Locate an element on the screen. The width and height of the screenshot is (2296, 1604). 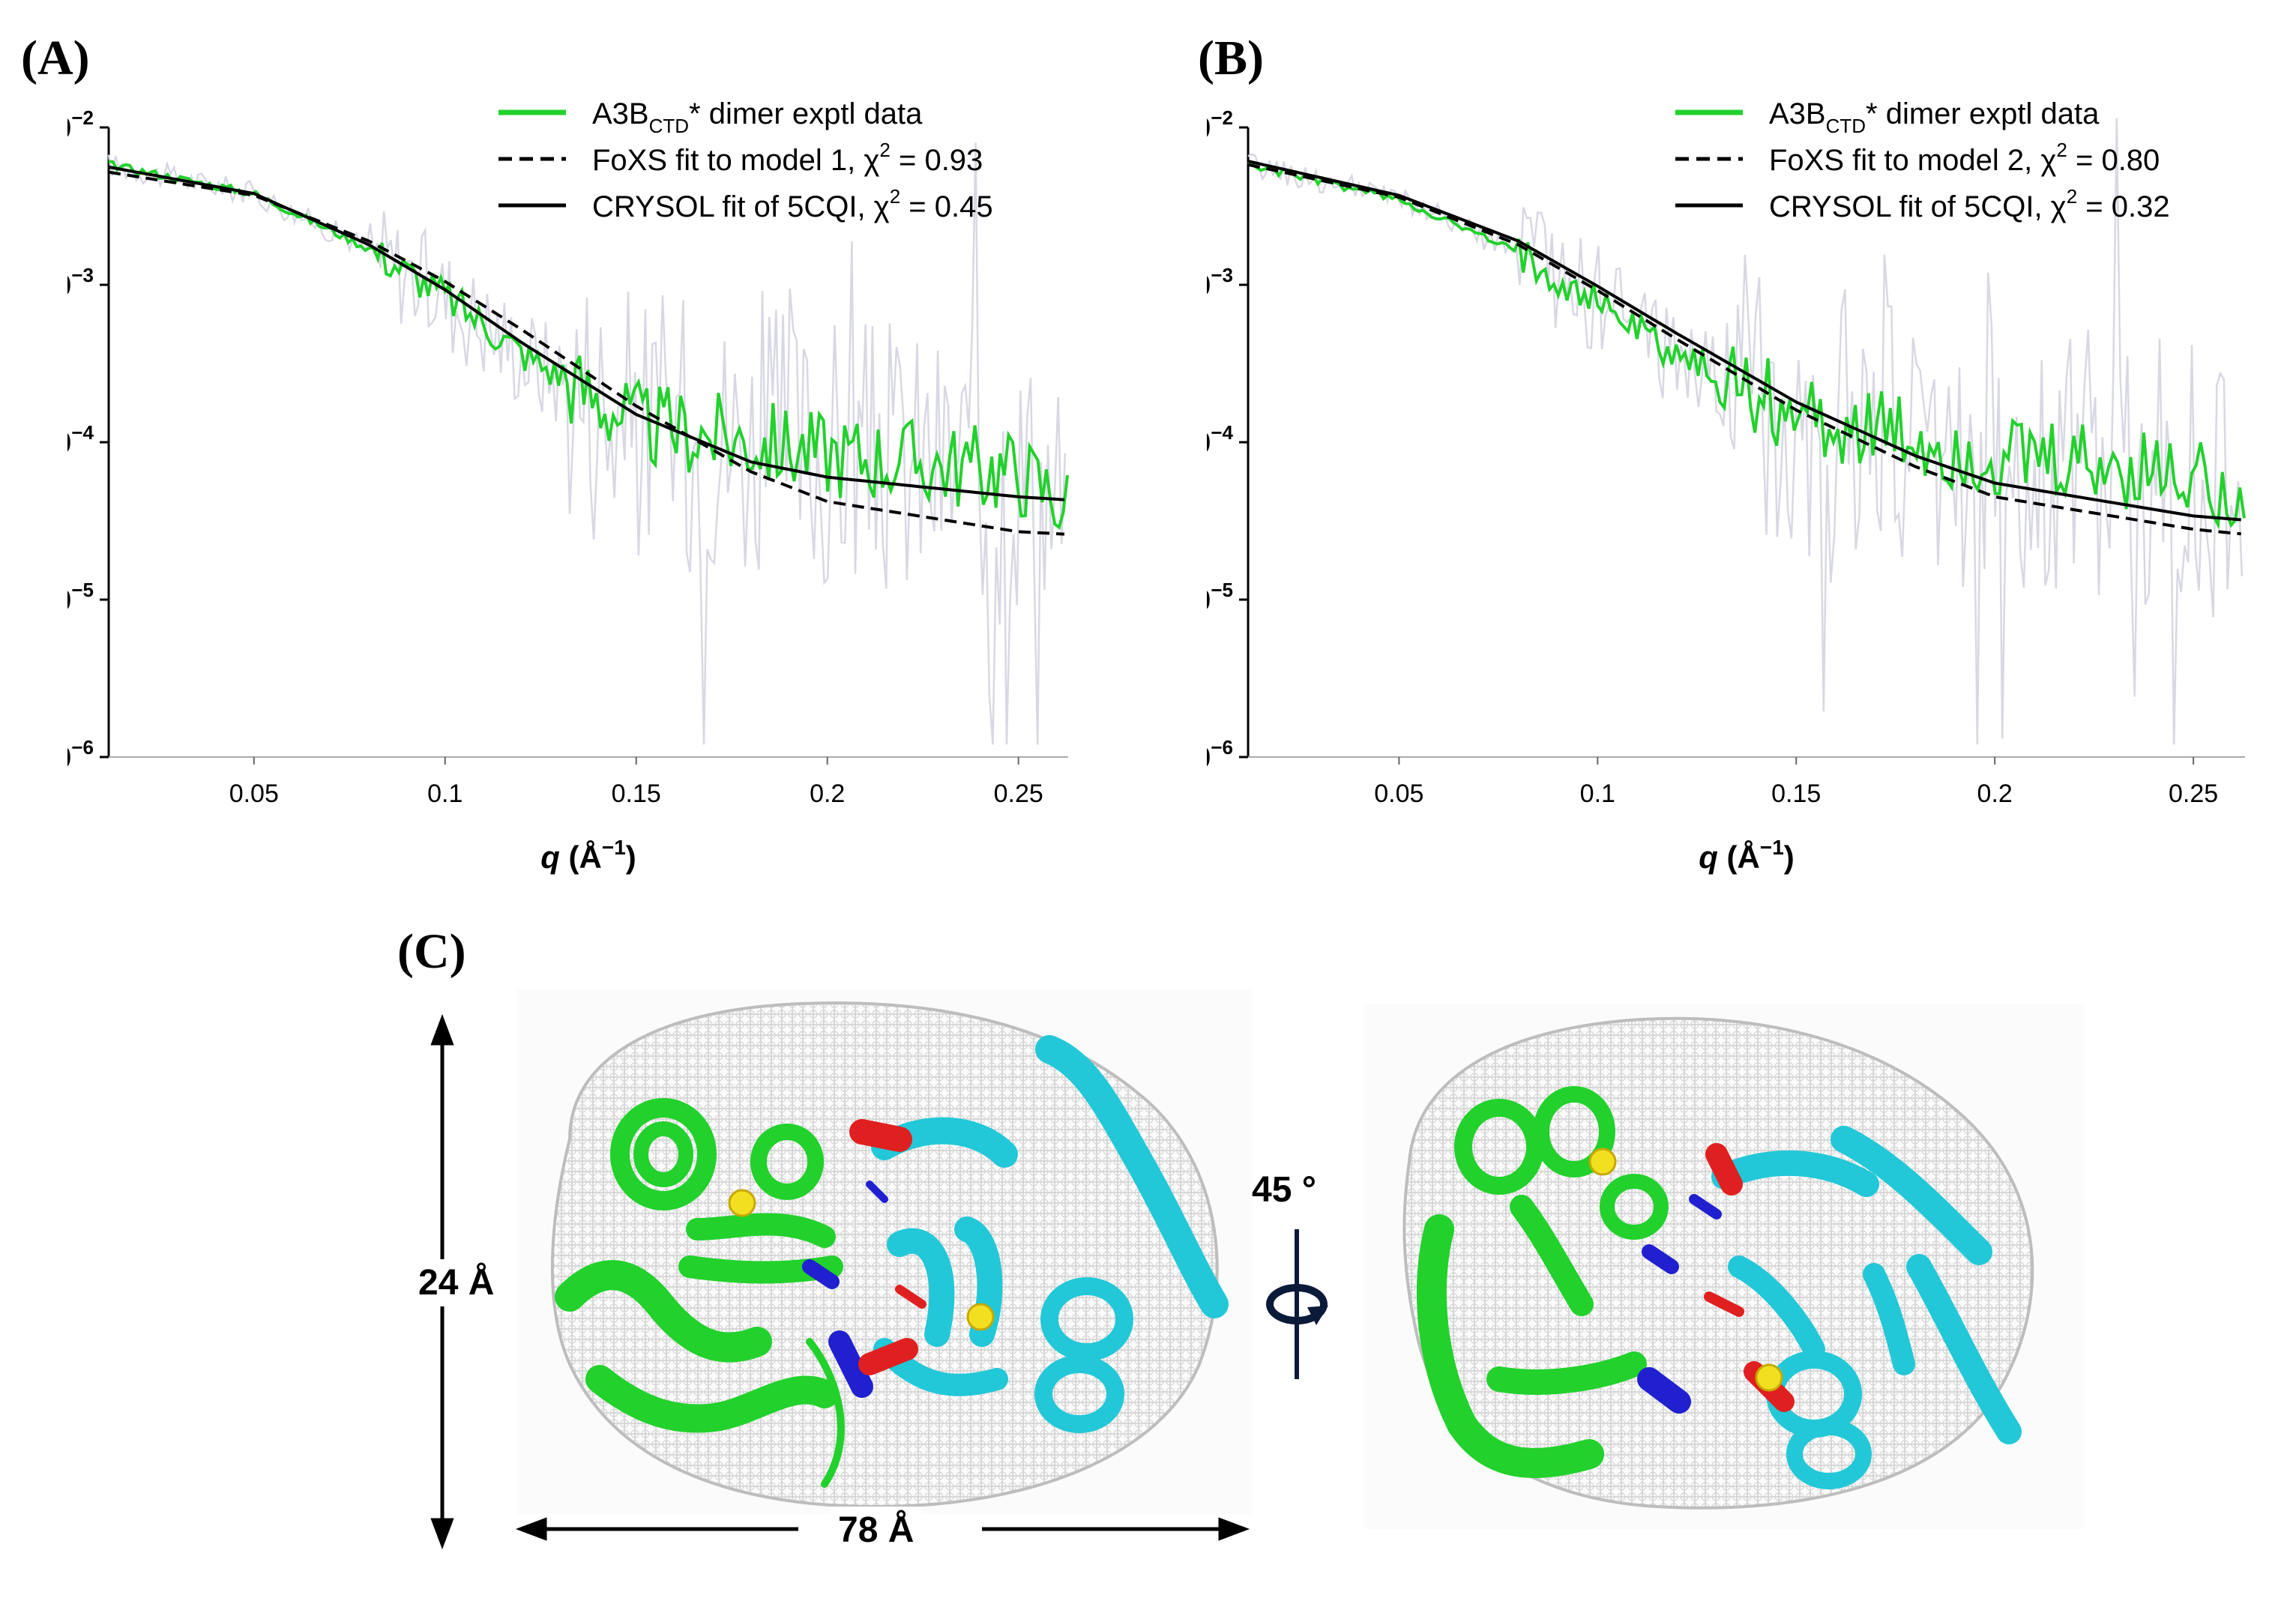
legend-entry: FoXS fit to model 1, χ2 = 0.93 is located at coordinates (788, 158).